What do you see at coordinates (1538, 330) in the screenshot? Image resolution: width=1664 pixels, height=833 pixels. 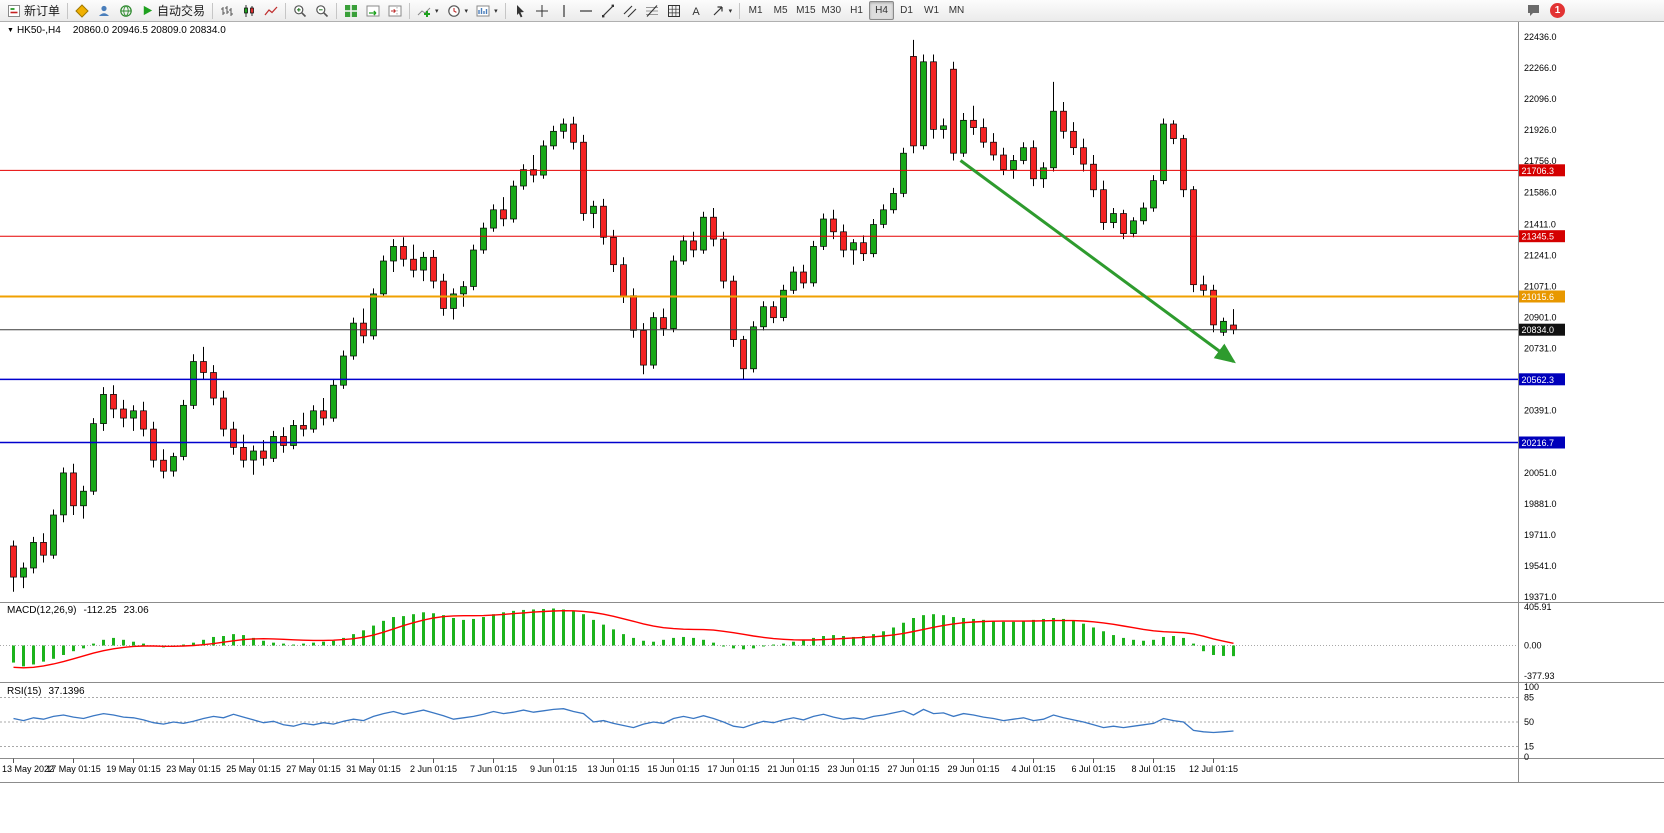 I see `price-badge-text: 20834.0` at bounding box center [1538, 330].